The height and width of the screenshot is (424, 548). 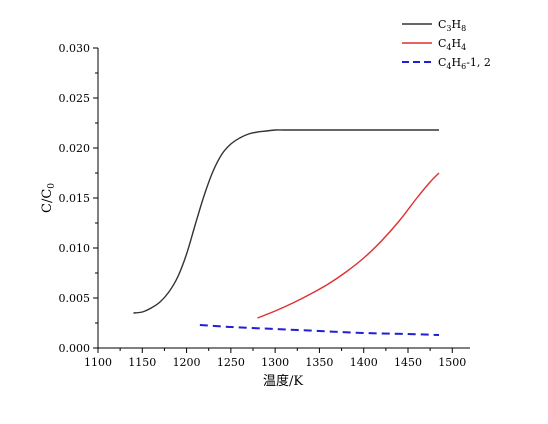 I want to click on y-tick-label: 0.015, so click(x=75, y=198).